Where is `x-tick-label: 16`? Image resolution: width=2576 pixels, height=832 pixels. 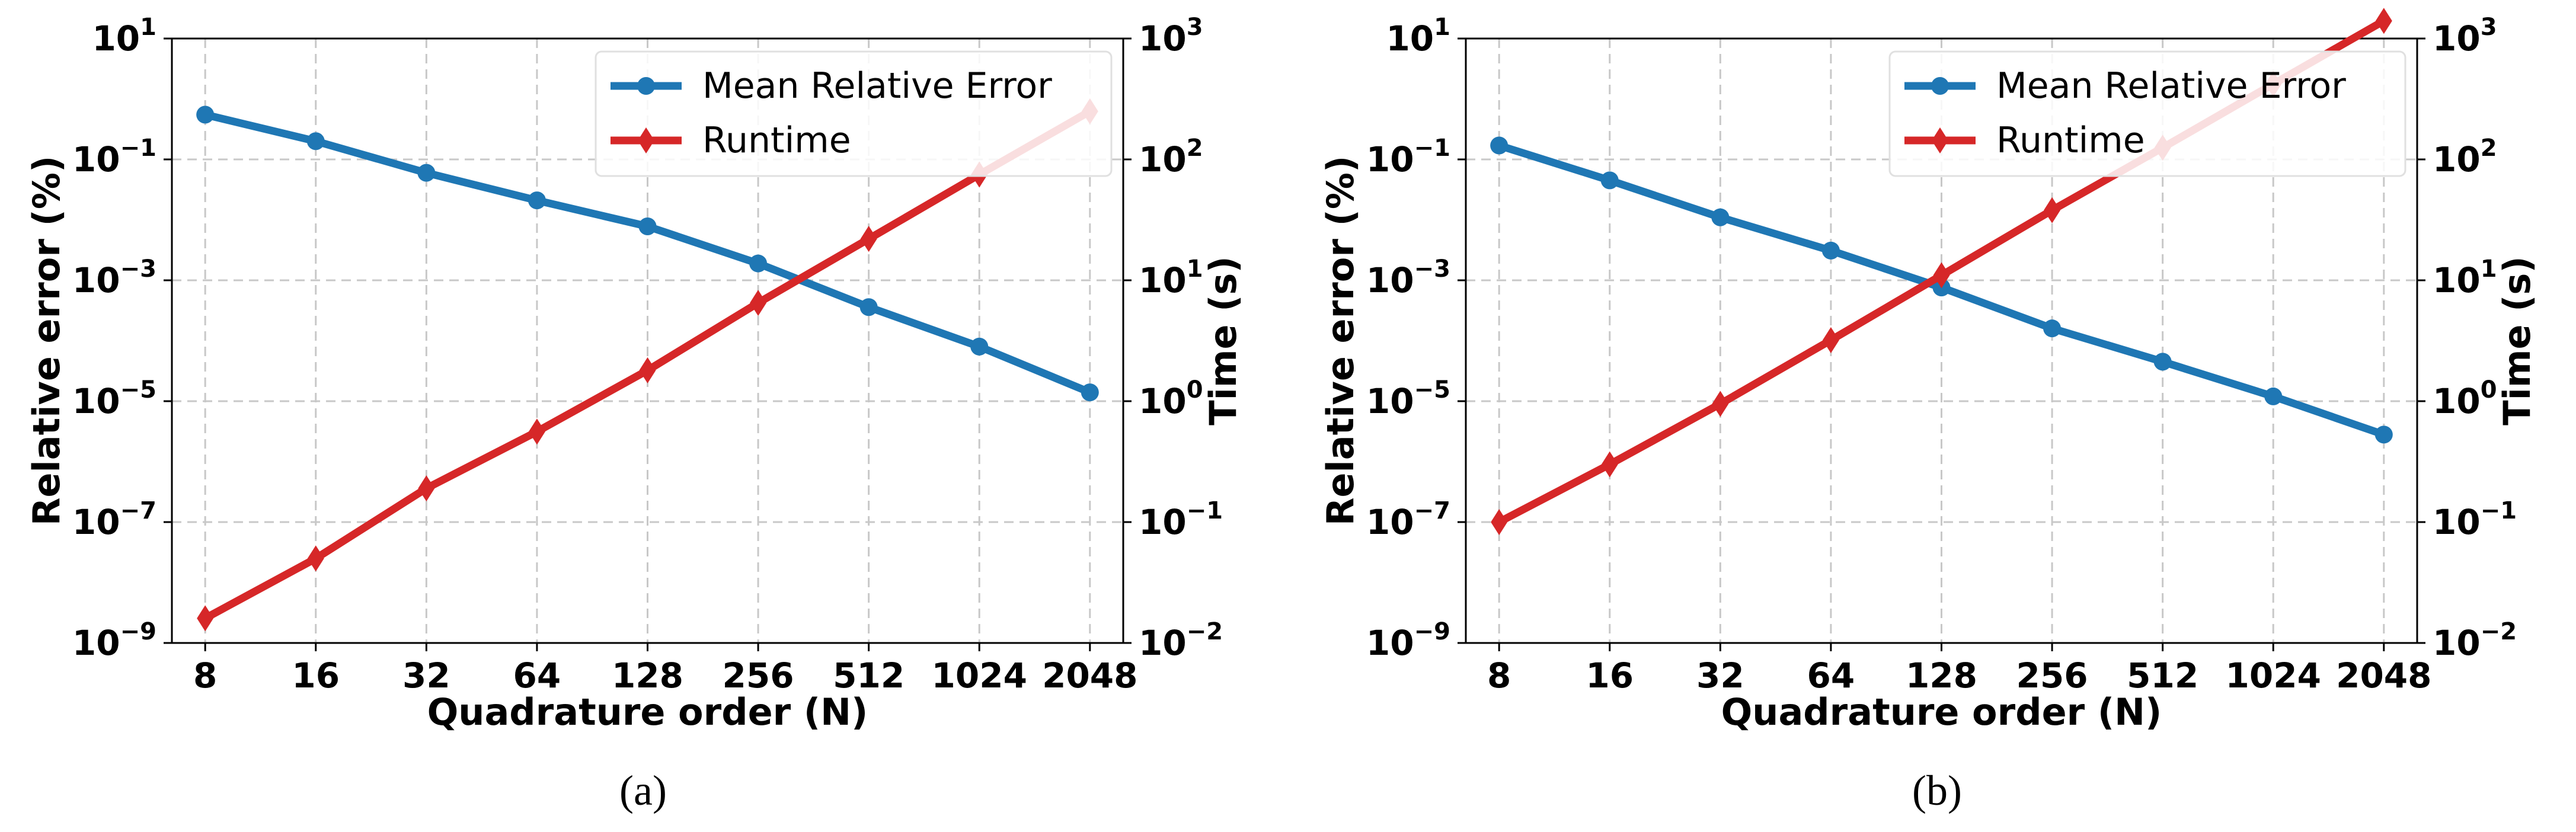
x-tick-label: 16 is located at coordinates (1610, 675).